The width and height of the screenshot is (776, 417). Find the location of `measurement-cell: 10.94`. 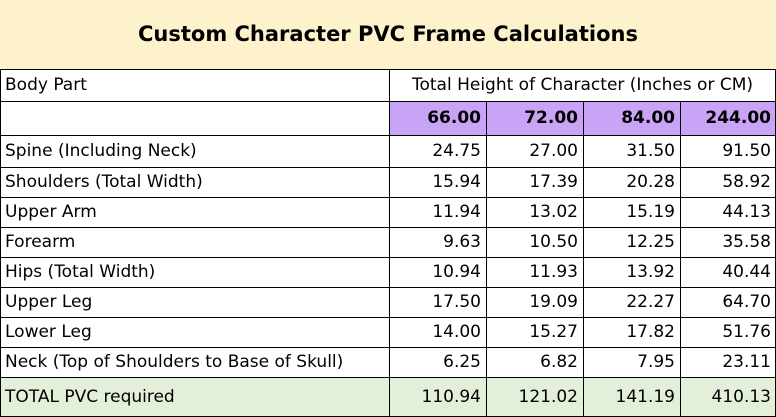

measurement-cell: 10.94 is located at coordinates (456, 272).